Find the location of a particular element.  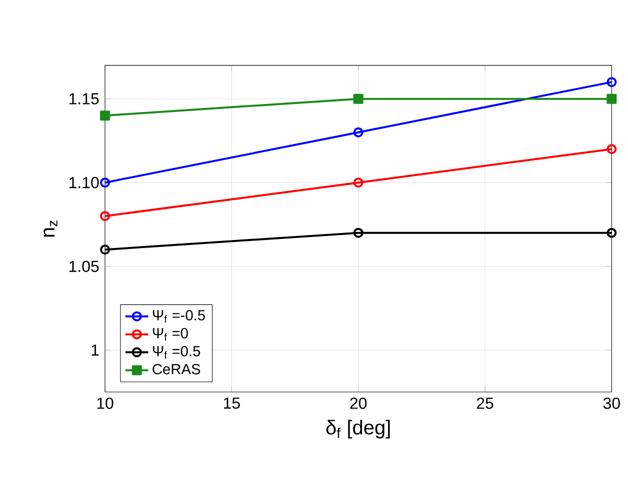

legend-label: CeRAS is located at coordinates (176, 369).